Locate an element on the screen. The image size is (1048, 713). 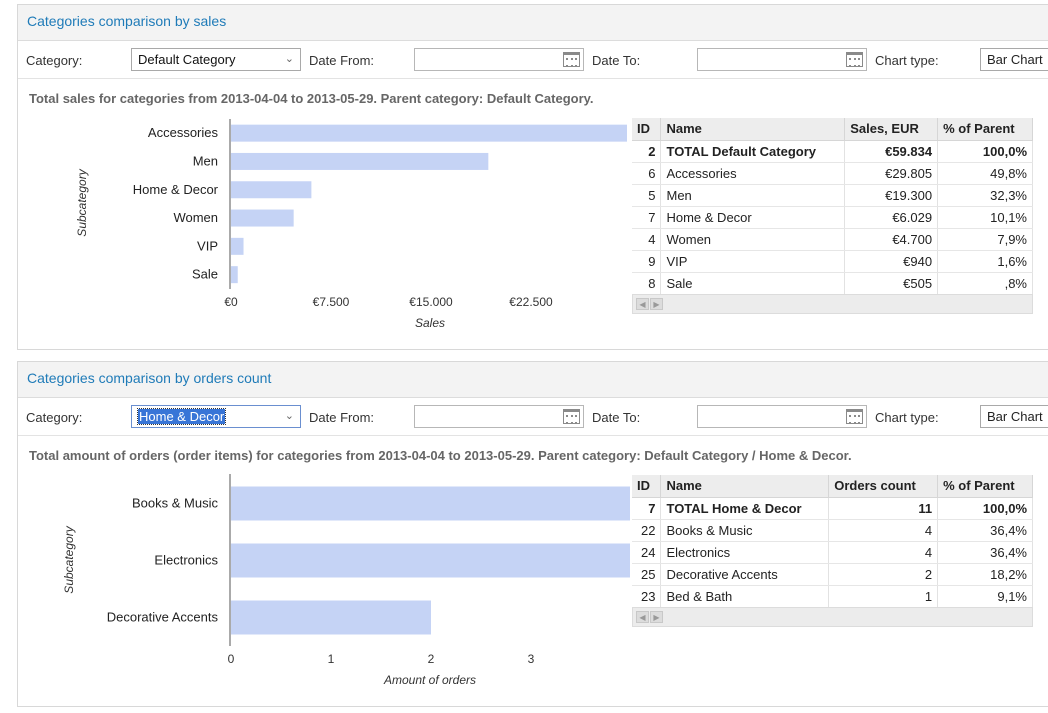
bar-books-music is located at coordinates (430, 503).